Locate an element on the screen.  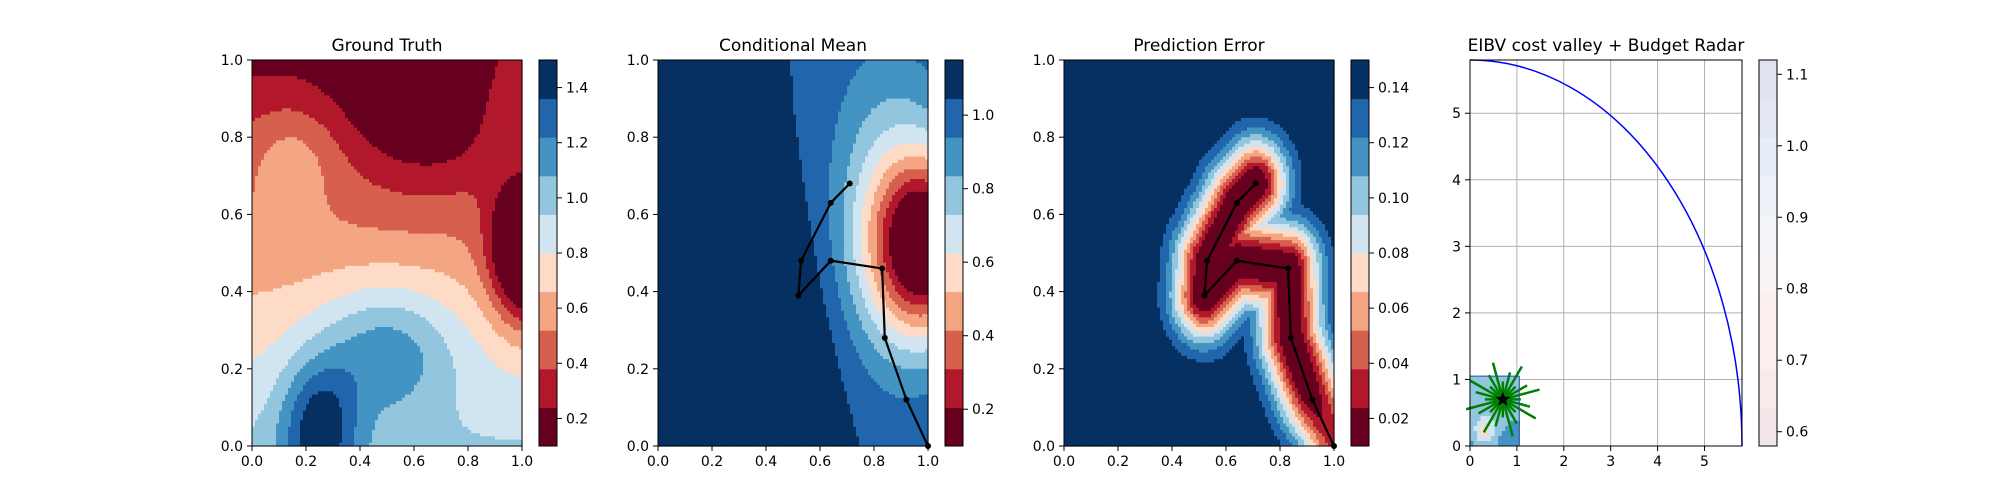
heatmap-field is located at coordinates (387, 253).